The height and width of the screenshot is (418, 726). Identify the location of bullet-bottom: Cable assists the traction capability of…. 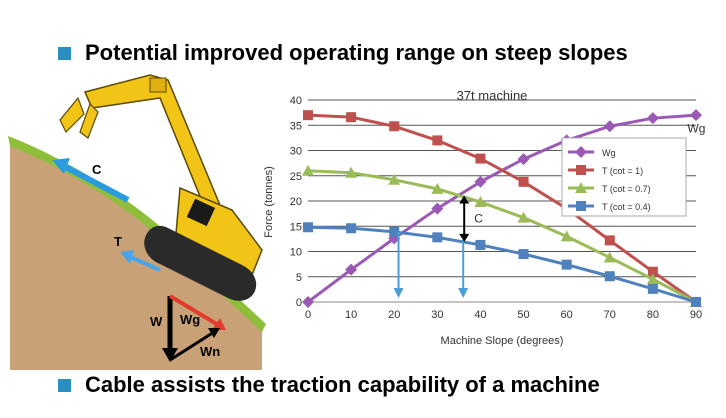
(329, 385).